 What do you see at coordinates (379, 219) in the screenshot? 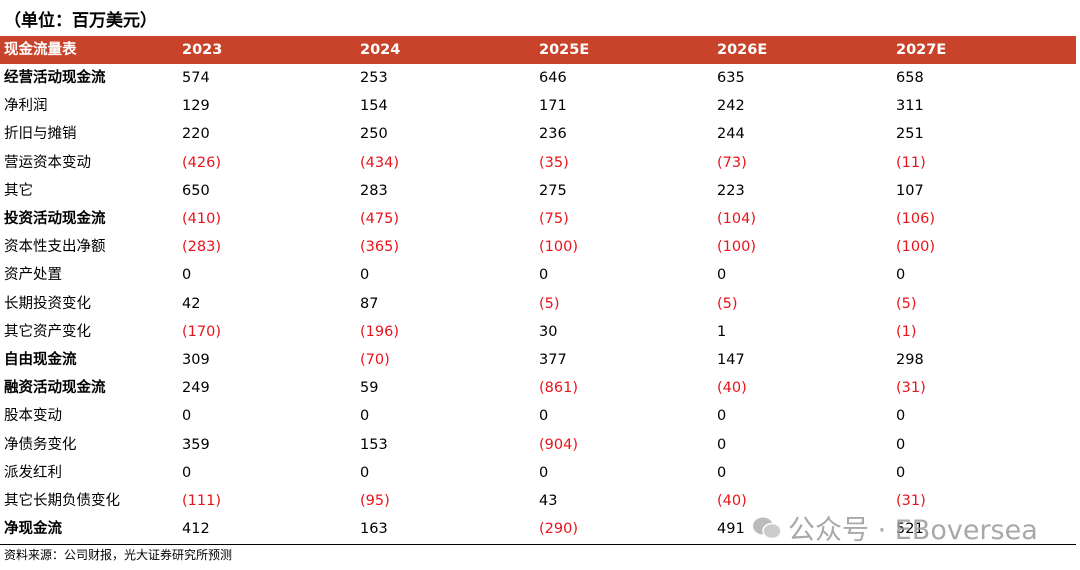
I see `value-cell: (475)` at bounding box center [379, 219].